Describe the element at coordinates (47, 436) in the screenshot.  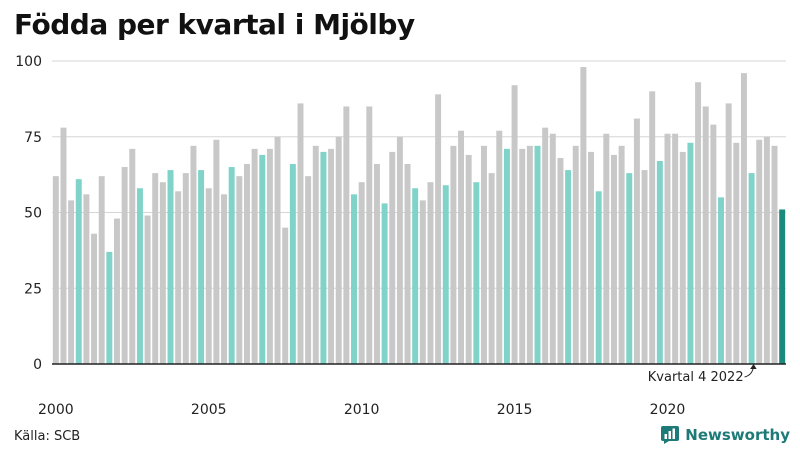
I see `source-label: Källa: SCB` at that location.